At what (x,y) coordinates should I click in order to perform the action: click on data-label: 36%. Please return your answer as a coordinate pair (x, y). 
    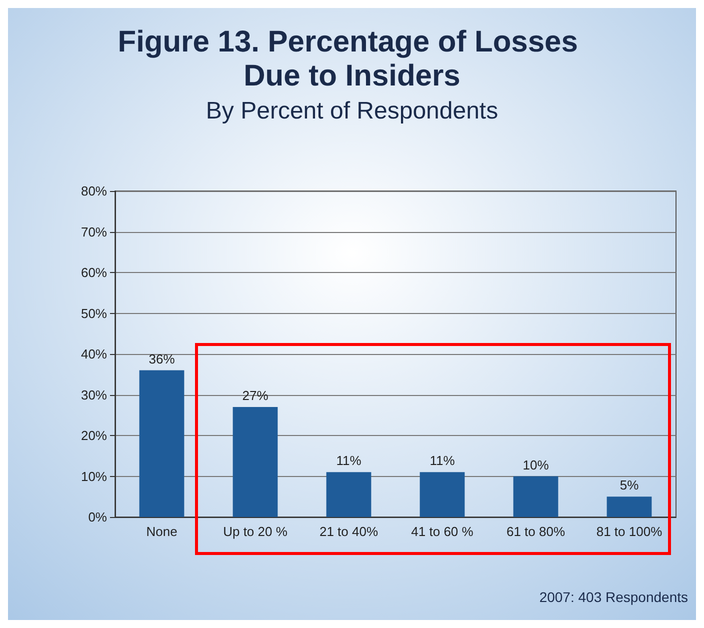
    Looking at the image, I should click on (162, 358).